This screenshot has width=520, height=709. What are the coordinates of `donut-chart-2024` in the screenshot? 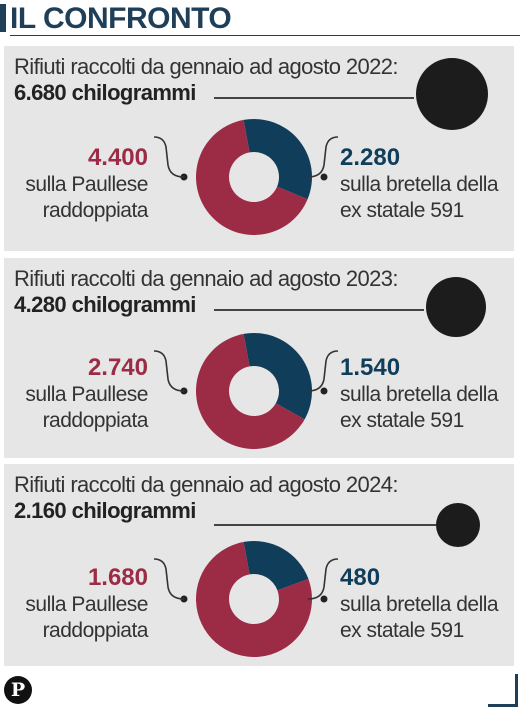 It's located at (254, 599).